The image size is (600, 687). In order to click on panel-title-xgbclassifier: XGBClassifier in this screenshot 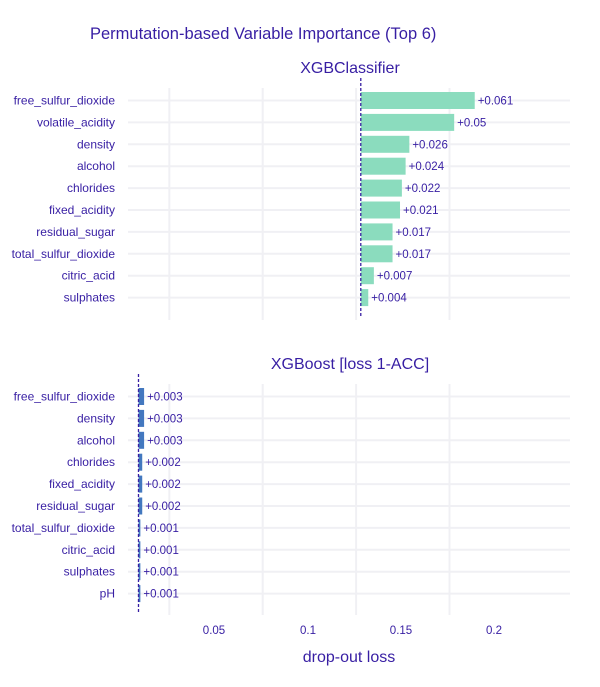, I will do `click(350, 68)`.